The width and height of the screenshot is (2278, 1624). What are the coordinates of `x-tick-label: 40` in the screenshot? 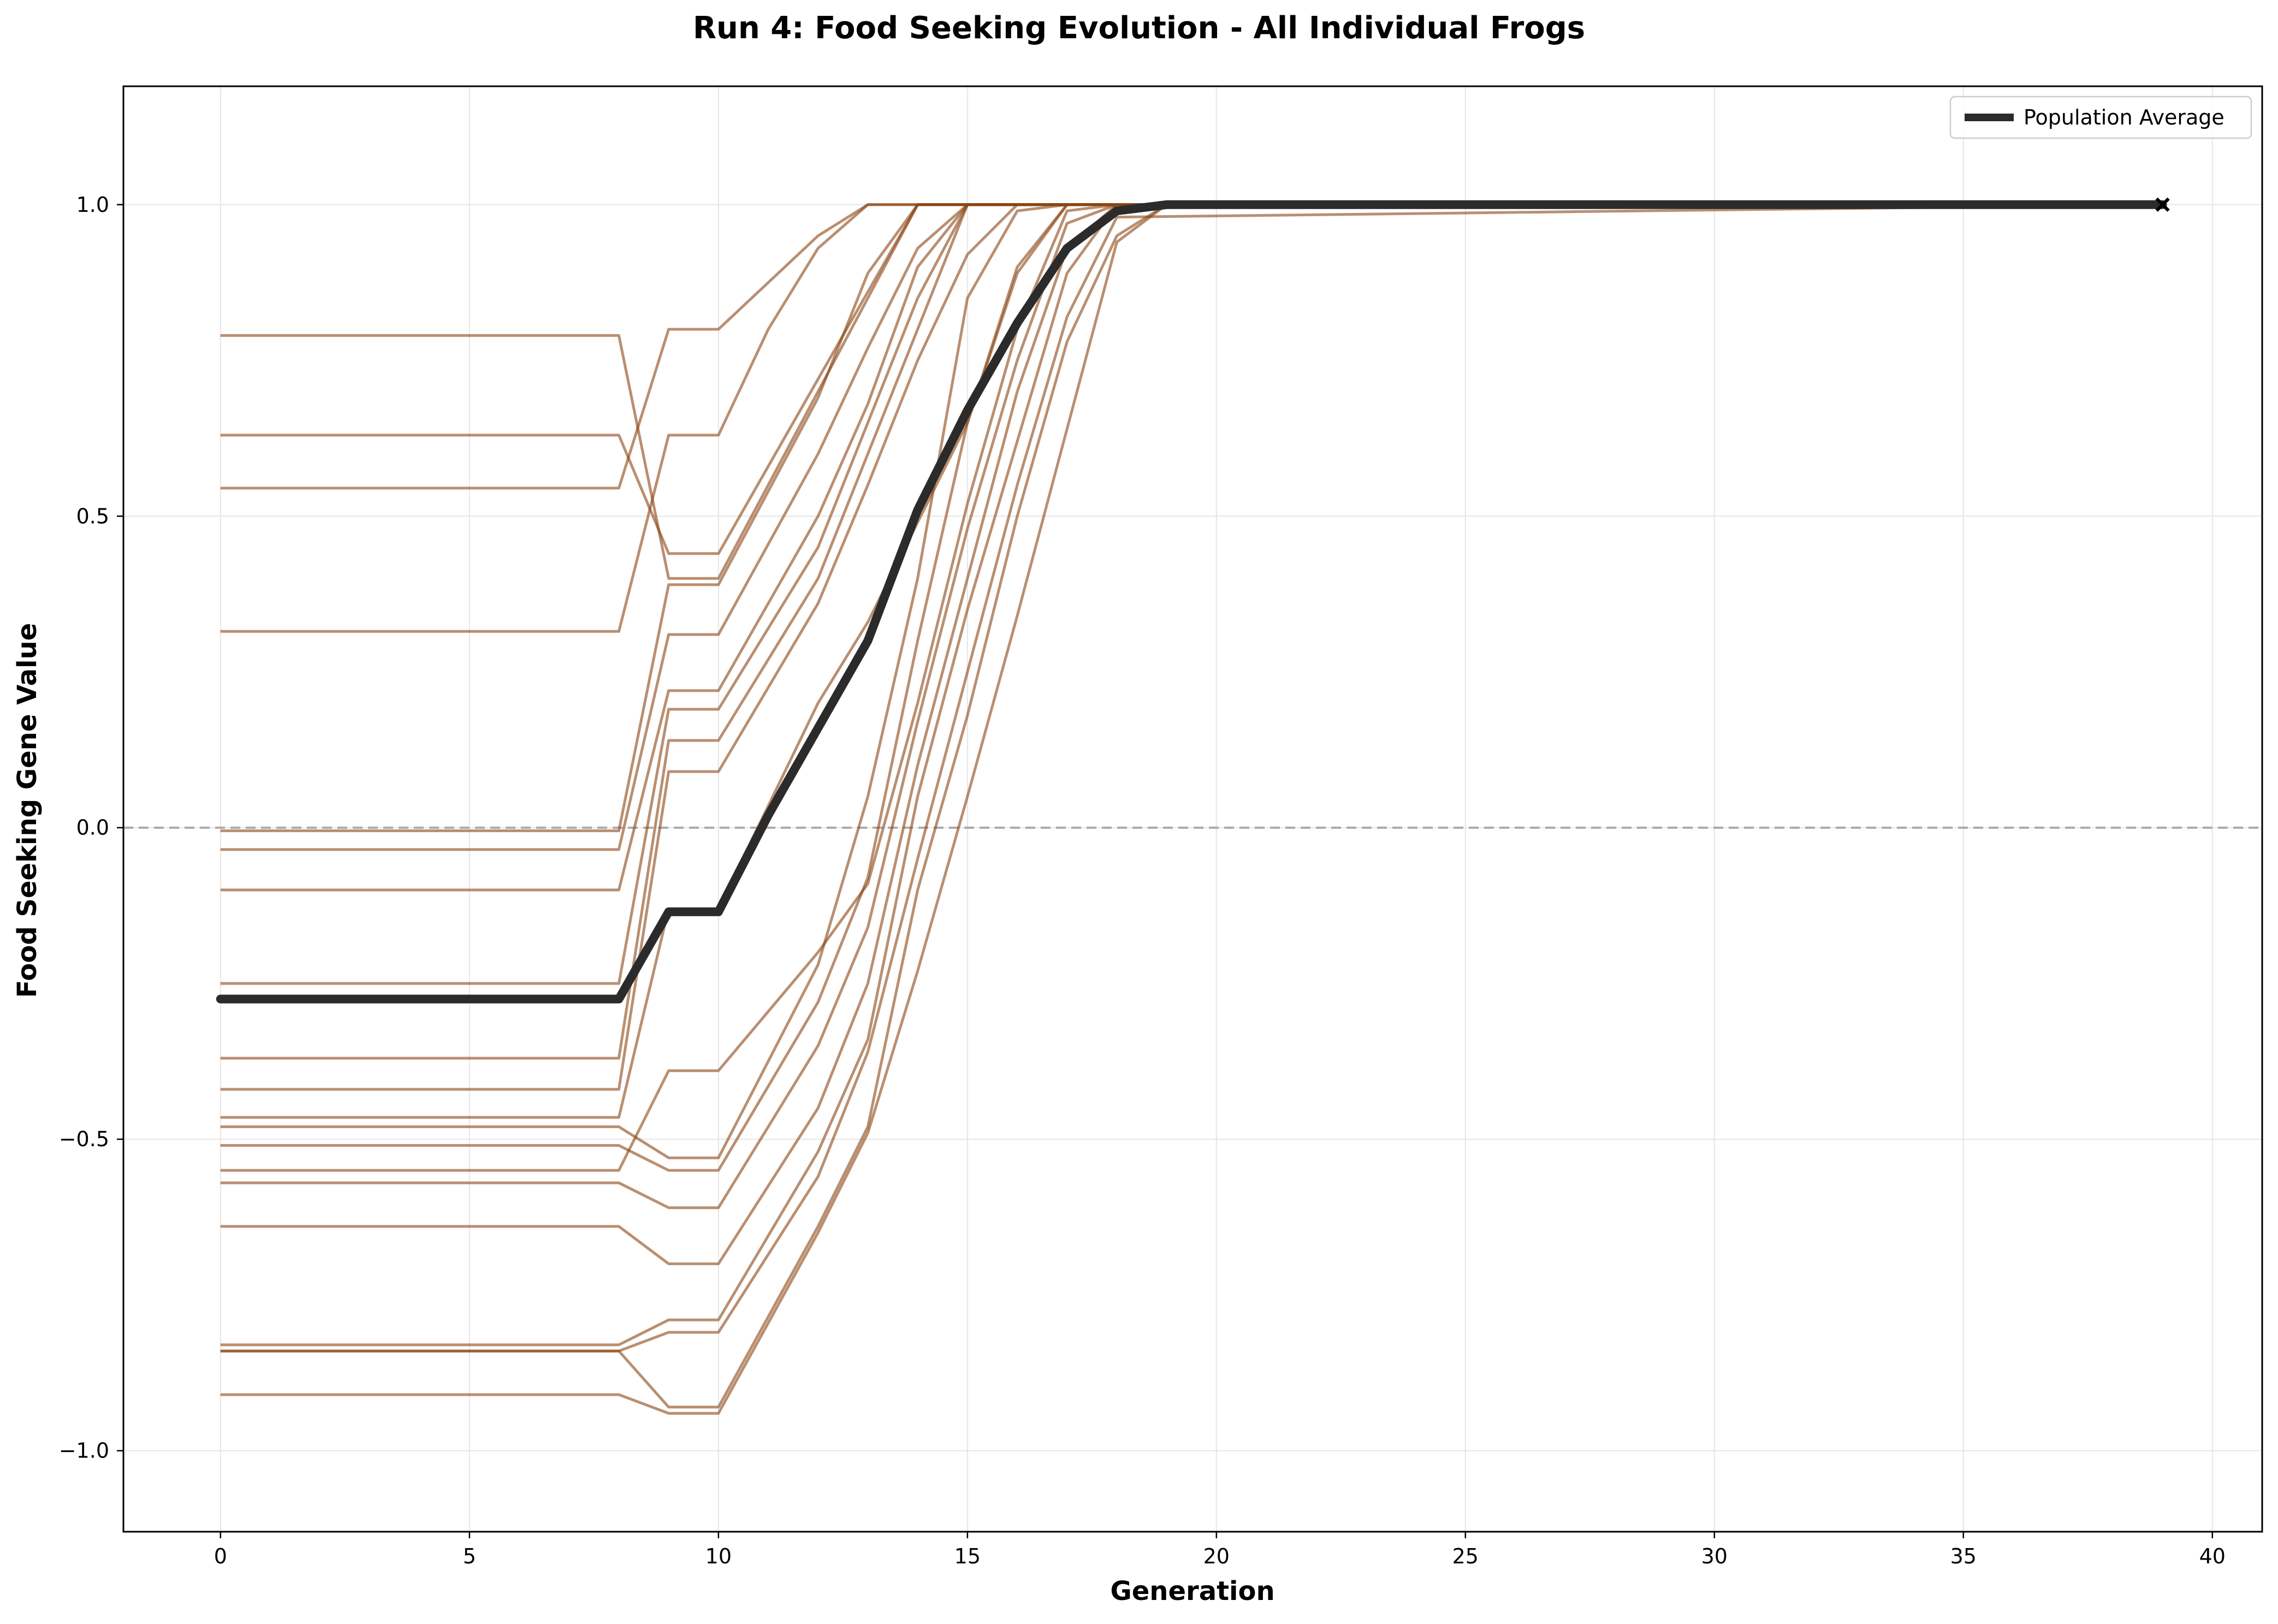 It's located at (2212, 1556).